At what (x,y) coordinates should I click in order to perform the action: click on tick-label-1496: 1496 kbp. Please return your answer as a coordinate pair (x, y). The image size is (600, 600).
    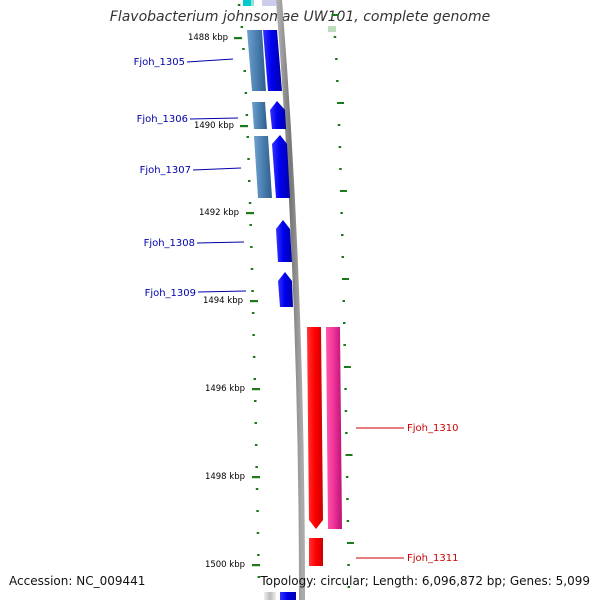
    Looking at the image, I should click on (225, 389).